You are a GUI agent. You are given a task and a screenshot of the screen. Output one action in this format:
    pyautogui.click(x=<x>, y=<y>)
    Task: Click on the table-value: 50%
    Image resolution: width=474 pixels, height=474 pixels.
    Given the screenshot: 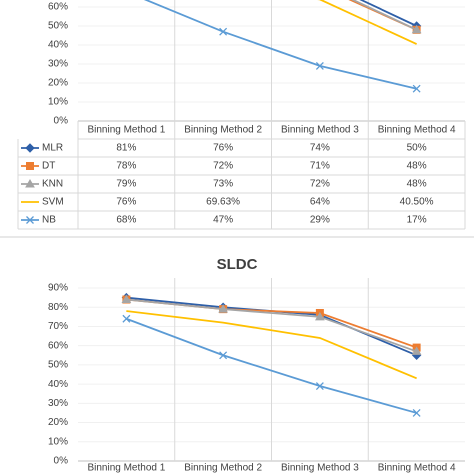 What is the action you would take?
    pyautogui.click(x=417, y=148)
    